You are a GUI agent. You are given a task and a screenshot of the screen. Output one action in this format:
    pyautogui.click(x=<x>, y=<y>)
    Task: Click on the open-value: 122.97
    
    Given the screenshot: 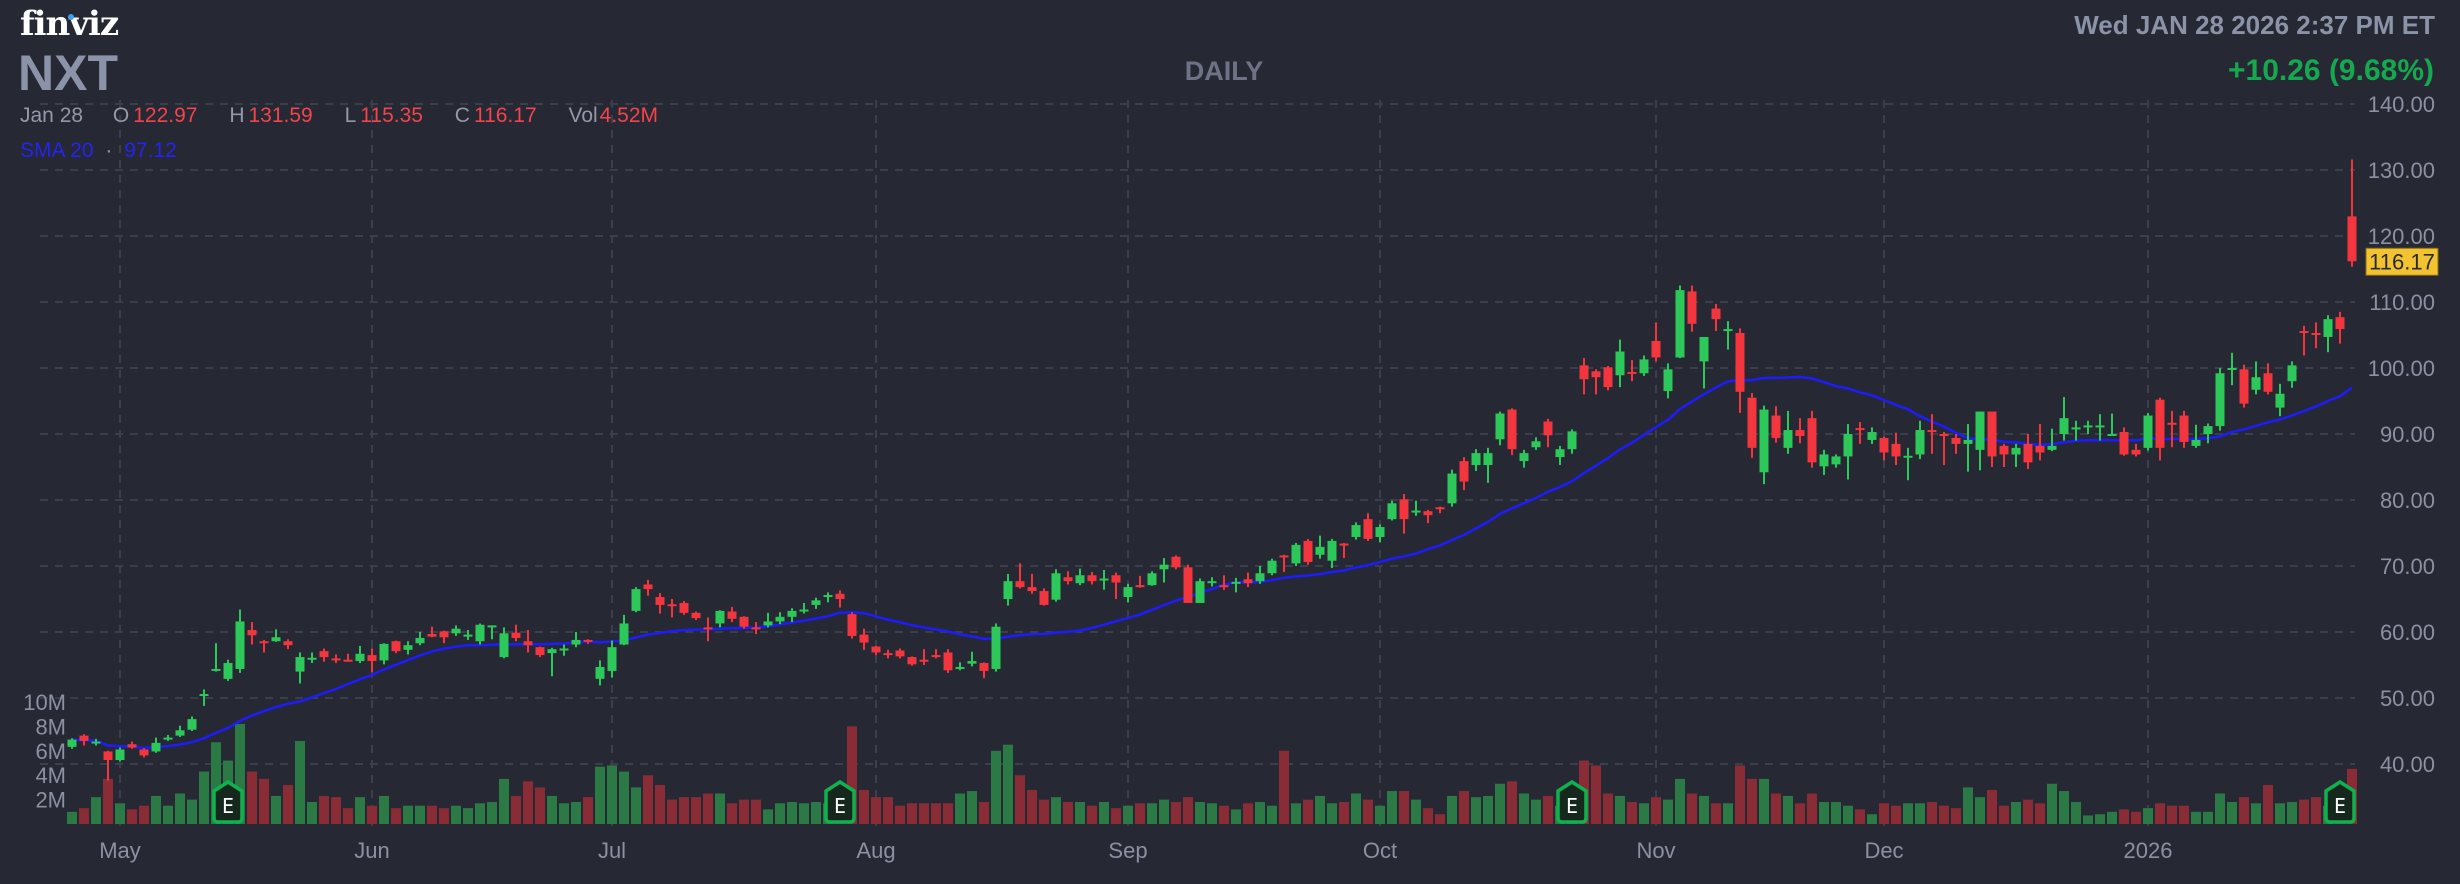 What is the action you would take?
    pyautogui.click(x=165, y=115)
    